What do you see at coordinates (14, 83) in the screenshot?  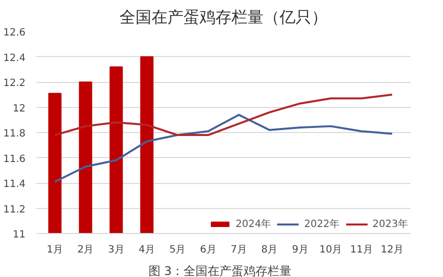 I see `y-tick-label: 12.2` at bounding box center [14, 83].